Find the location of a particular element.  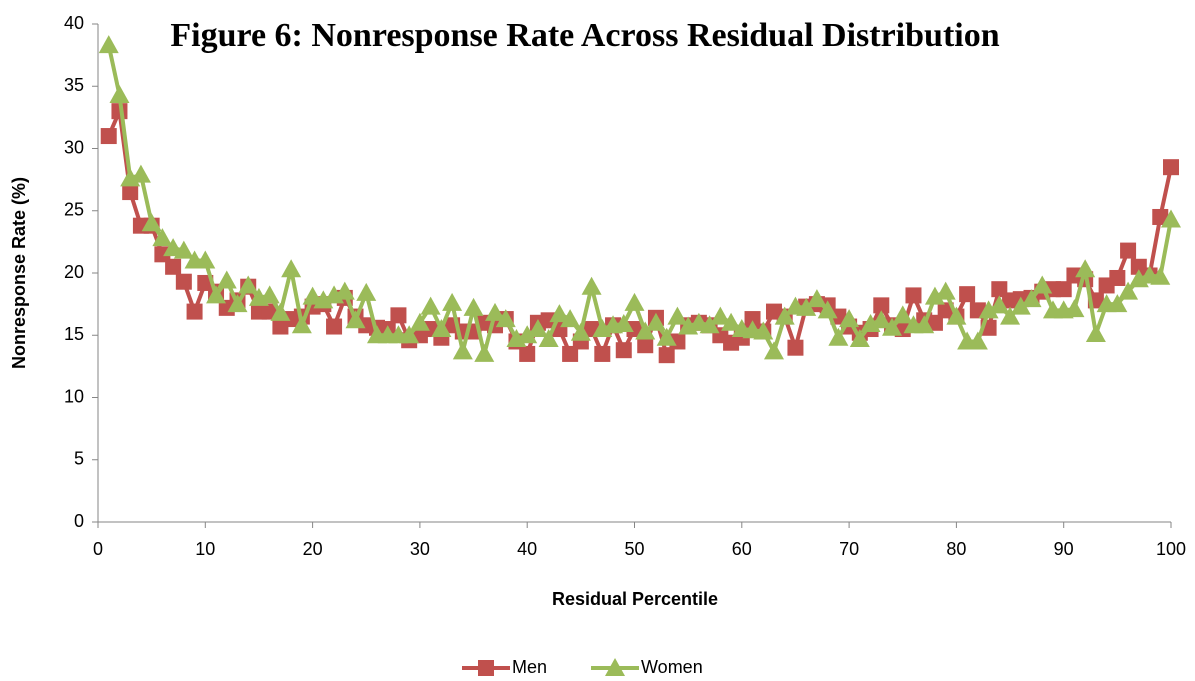

x-tick-label: 30 is located at coordinates (420, 549).